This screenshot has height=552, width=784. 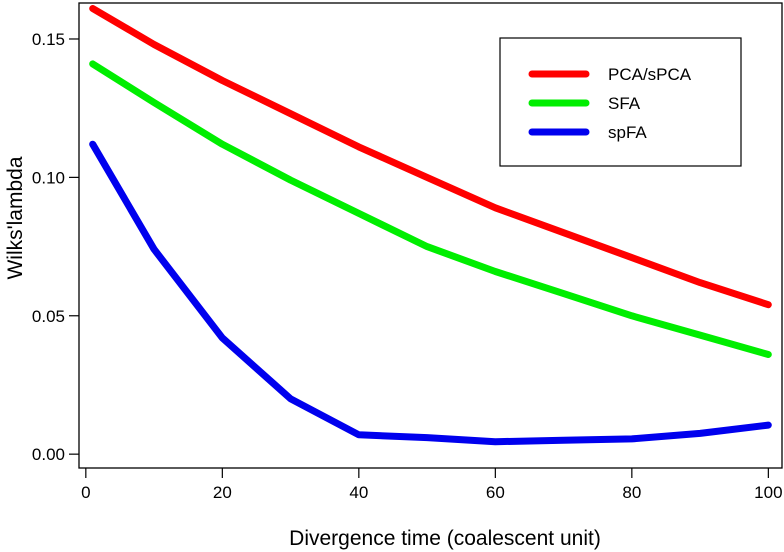 I want to click on legend-label: PCA/sPCA, so click(x=650, y=74).